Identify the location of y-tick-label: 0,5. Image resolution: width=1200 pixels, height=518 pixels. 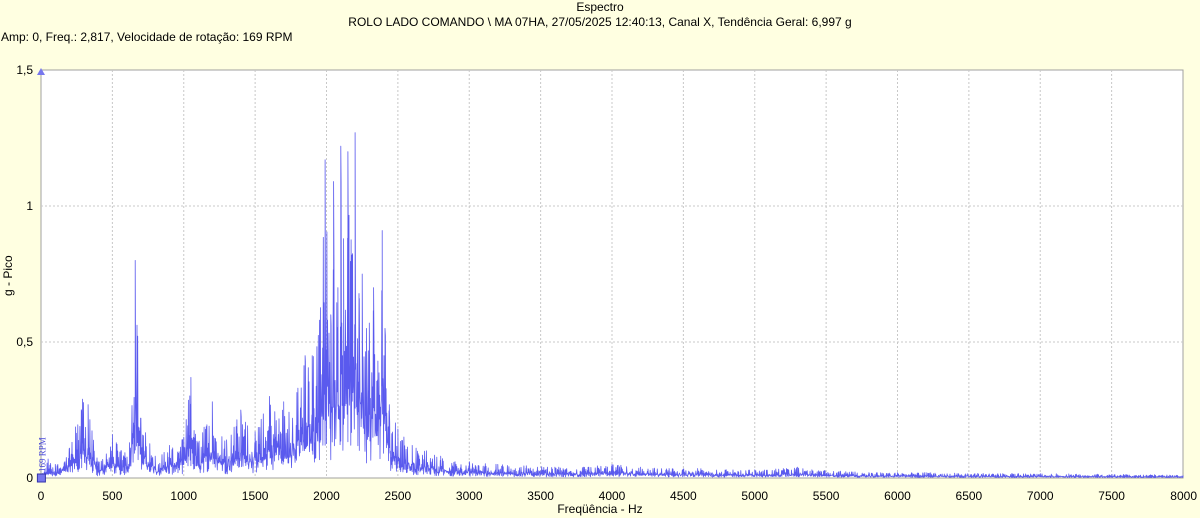
(24, 342).